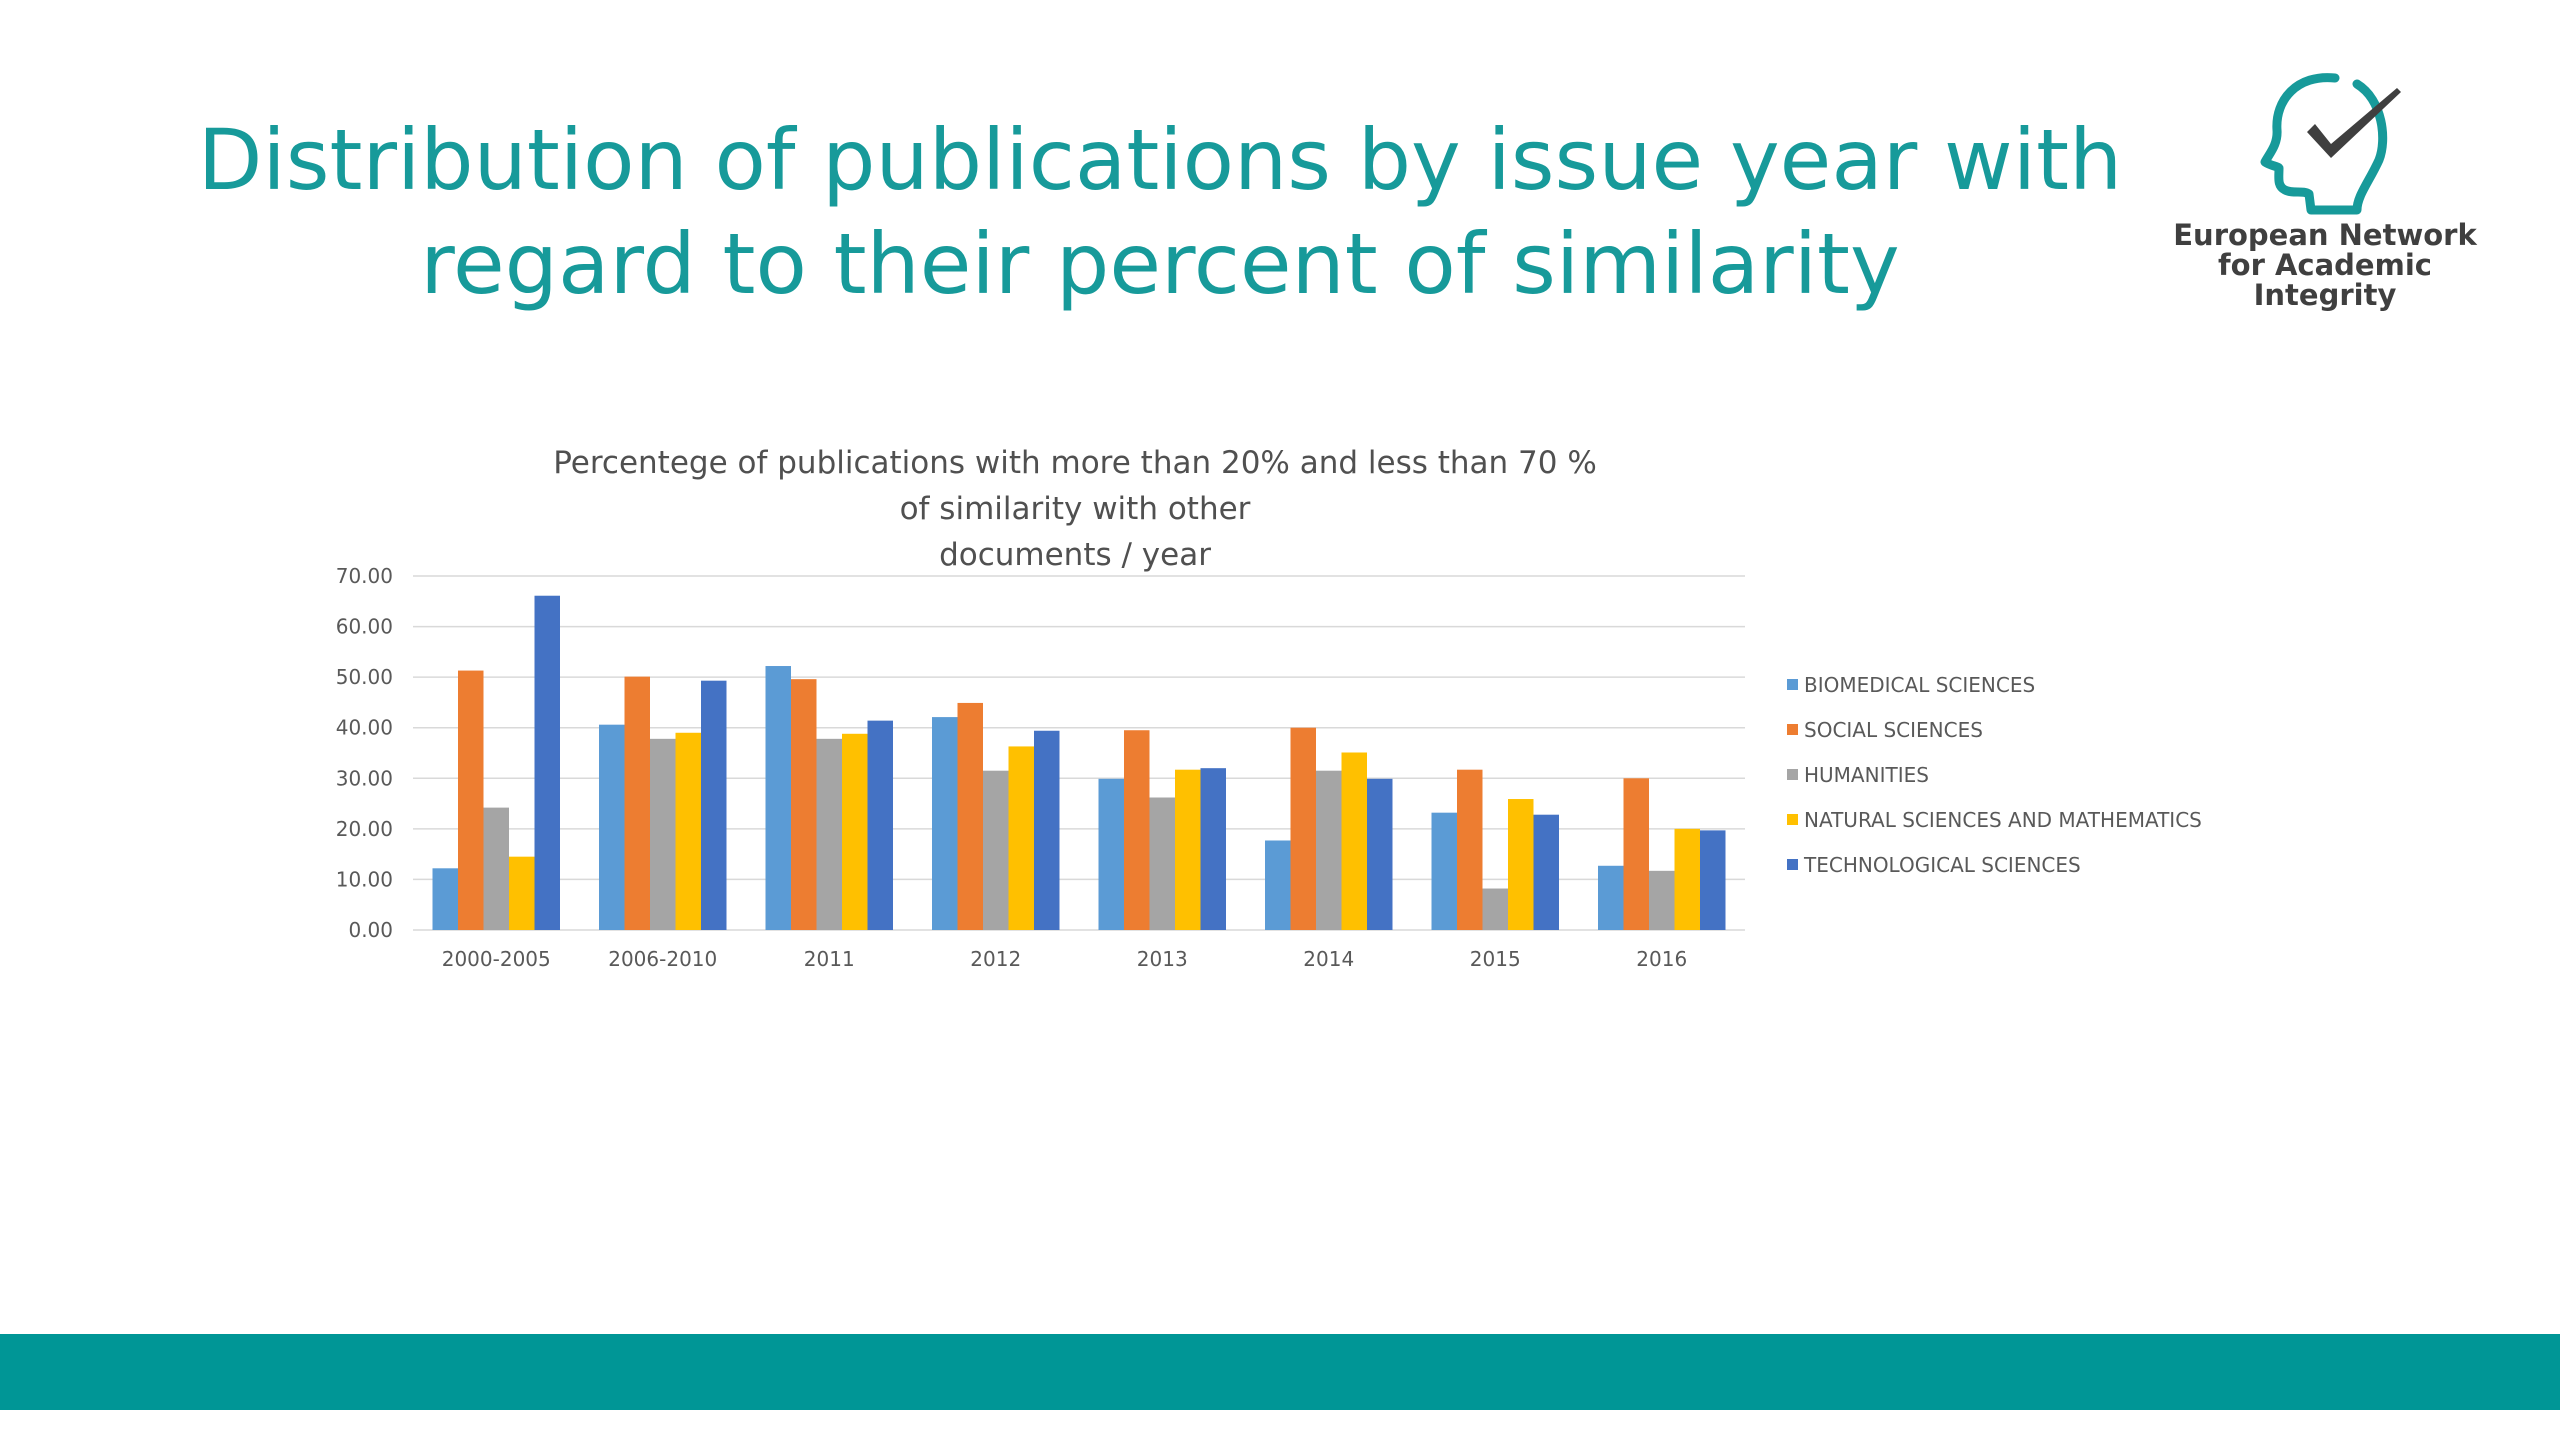  Describe the element at coordinates (2325, 235) in the screenshot. I see `logo-text-line-1: European Network` at that location.